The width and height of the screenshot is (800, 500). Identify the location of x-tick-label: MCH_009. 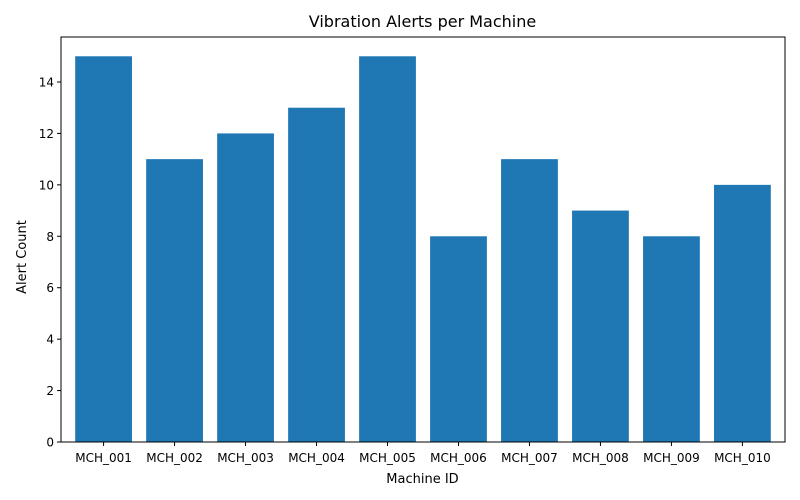
(671, 458).